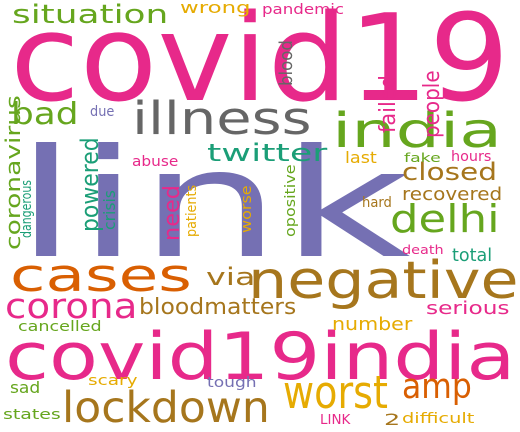 This screenshot has width=520, height=432. What do you see at coordinates (166, 407) in the screenshot?
I see `word-lockdown: lockdown` at bounding box center [166, 407].